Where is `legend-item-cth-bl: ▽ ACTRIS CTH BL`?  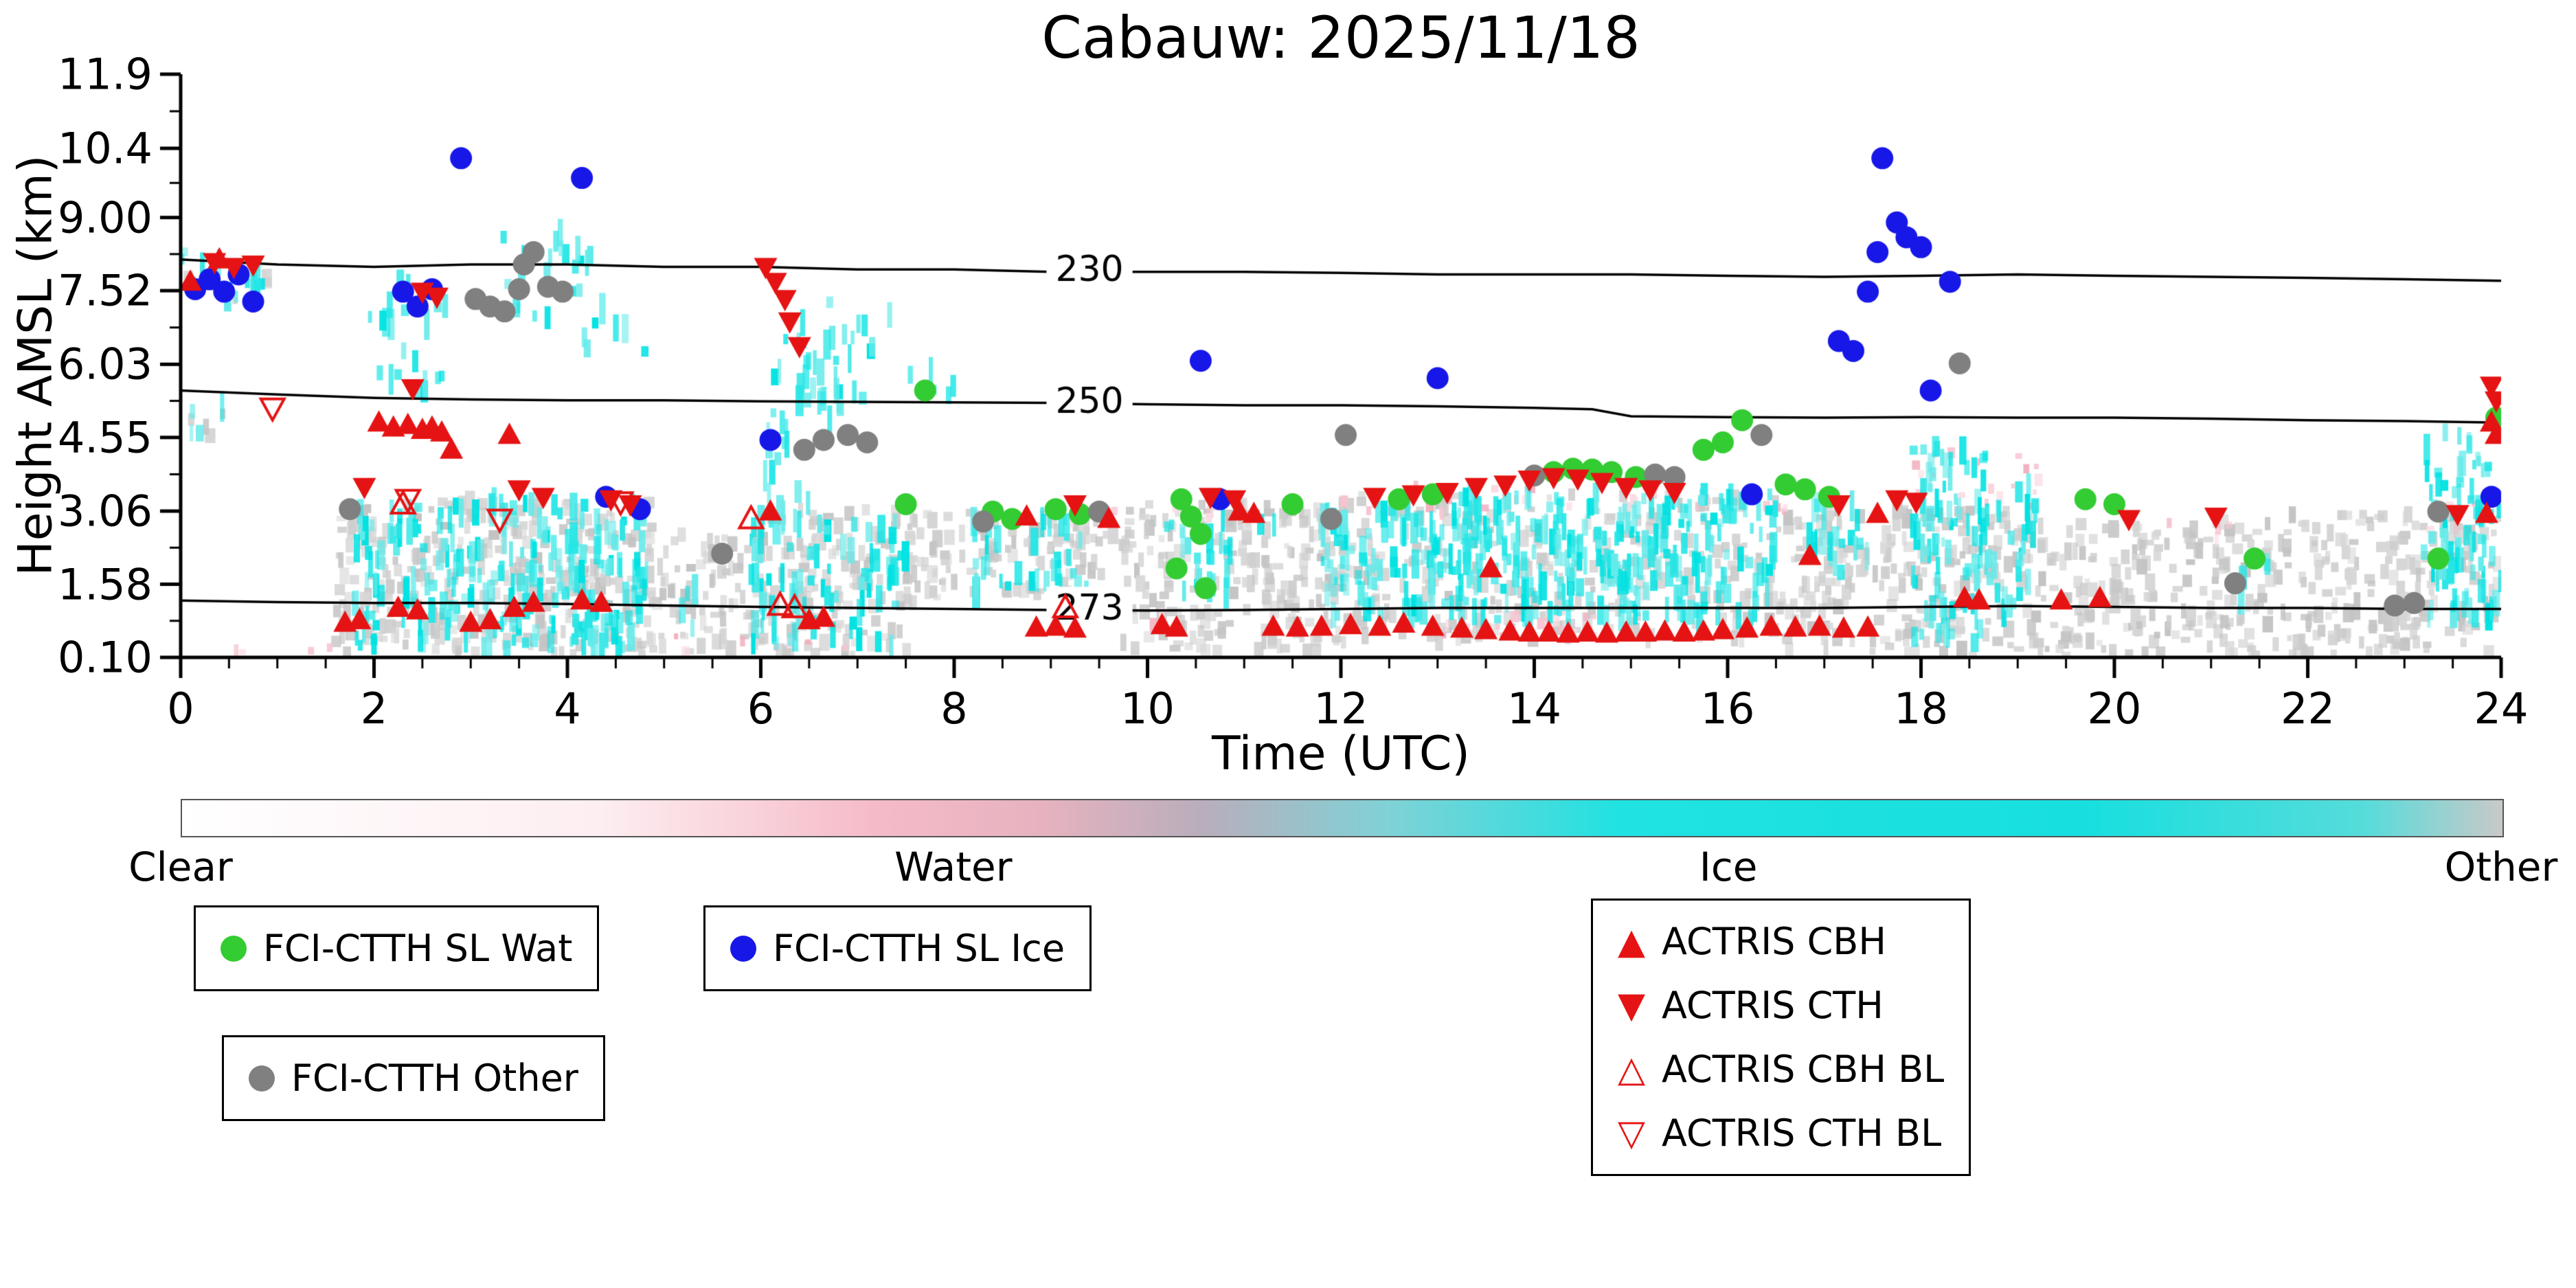
legend-item-cth-bl: ▽ ACTRIS CTH BL is located at coordinates (1781, 1133).